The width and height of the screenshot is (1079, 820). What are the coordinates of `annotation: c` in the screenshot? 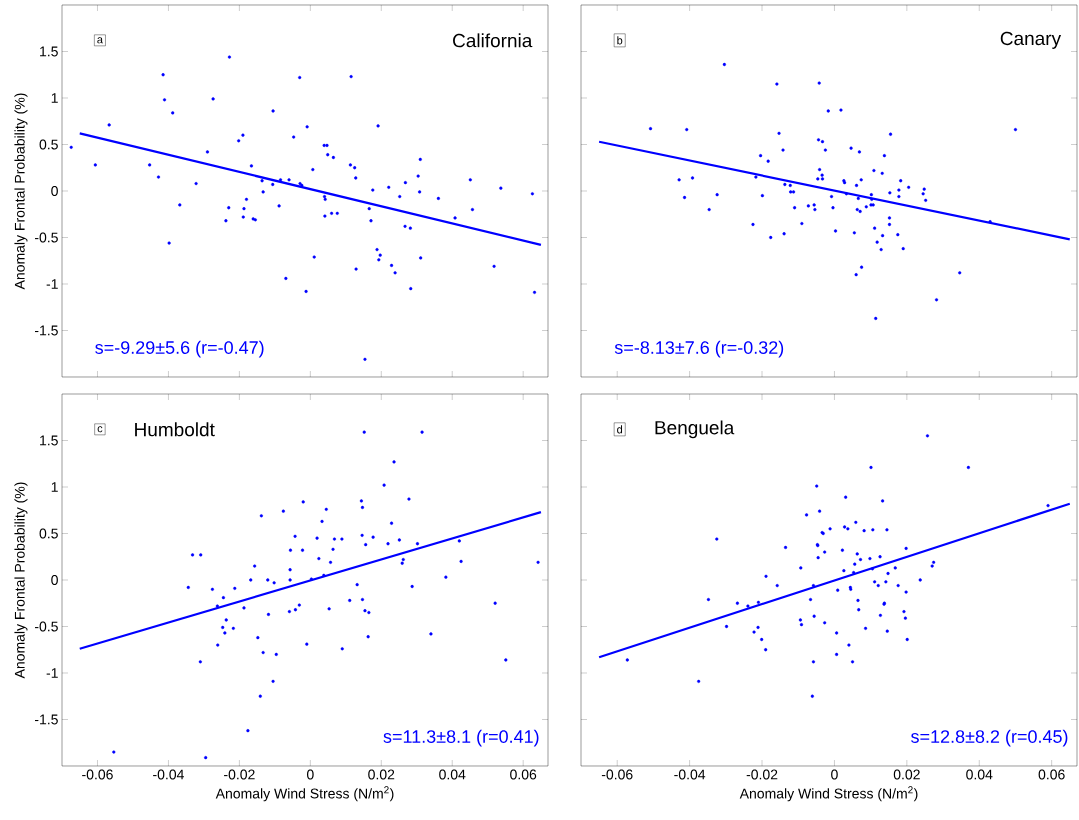 It's located at (100, 429).